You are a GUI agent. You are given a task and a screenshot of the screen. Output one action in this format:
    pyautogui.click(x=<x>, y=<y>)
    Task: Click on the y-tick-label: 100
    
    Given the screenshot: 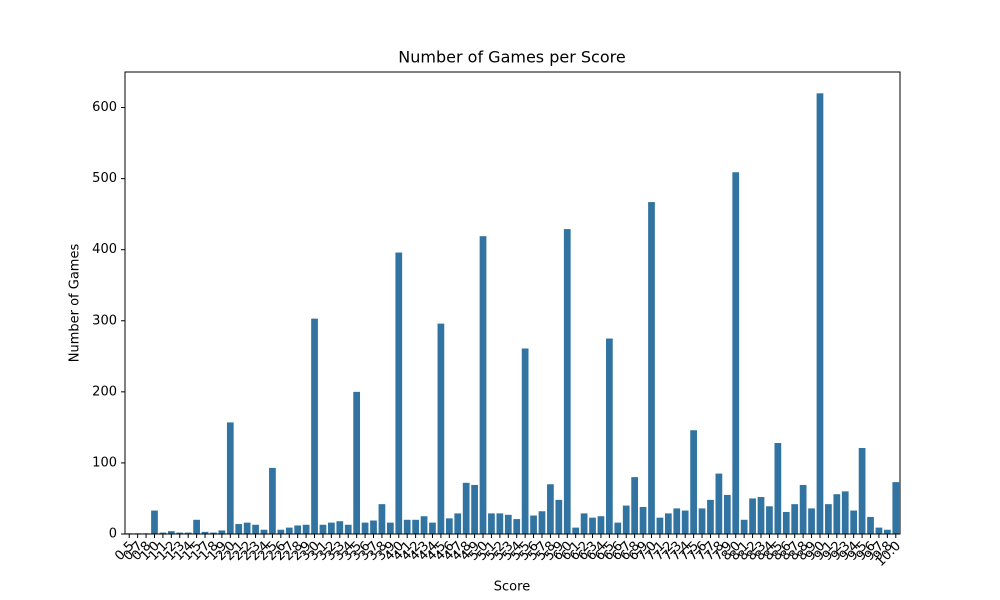 What is the action you would take?
    pyautogui.click(x=104, y=462)
    